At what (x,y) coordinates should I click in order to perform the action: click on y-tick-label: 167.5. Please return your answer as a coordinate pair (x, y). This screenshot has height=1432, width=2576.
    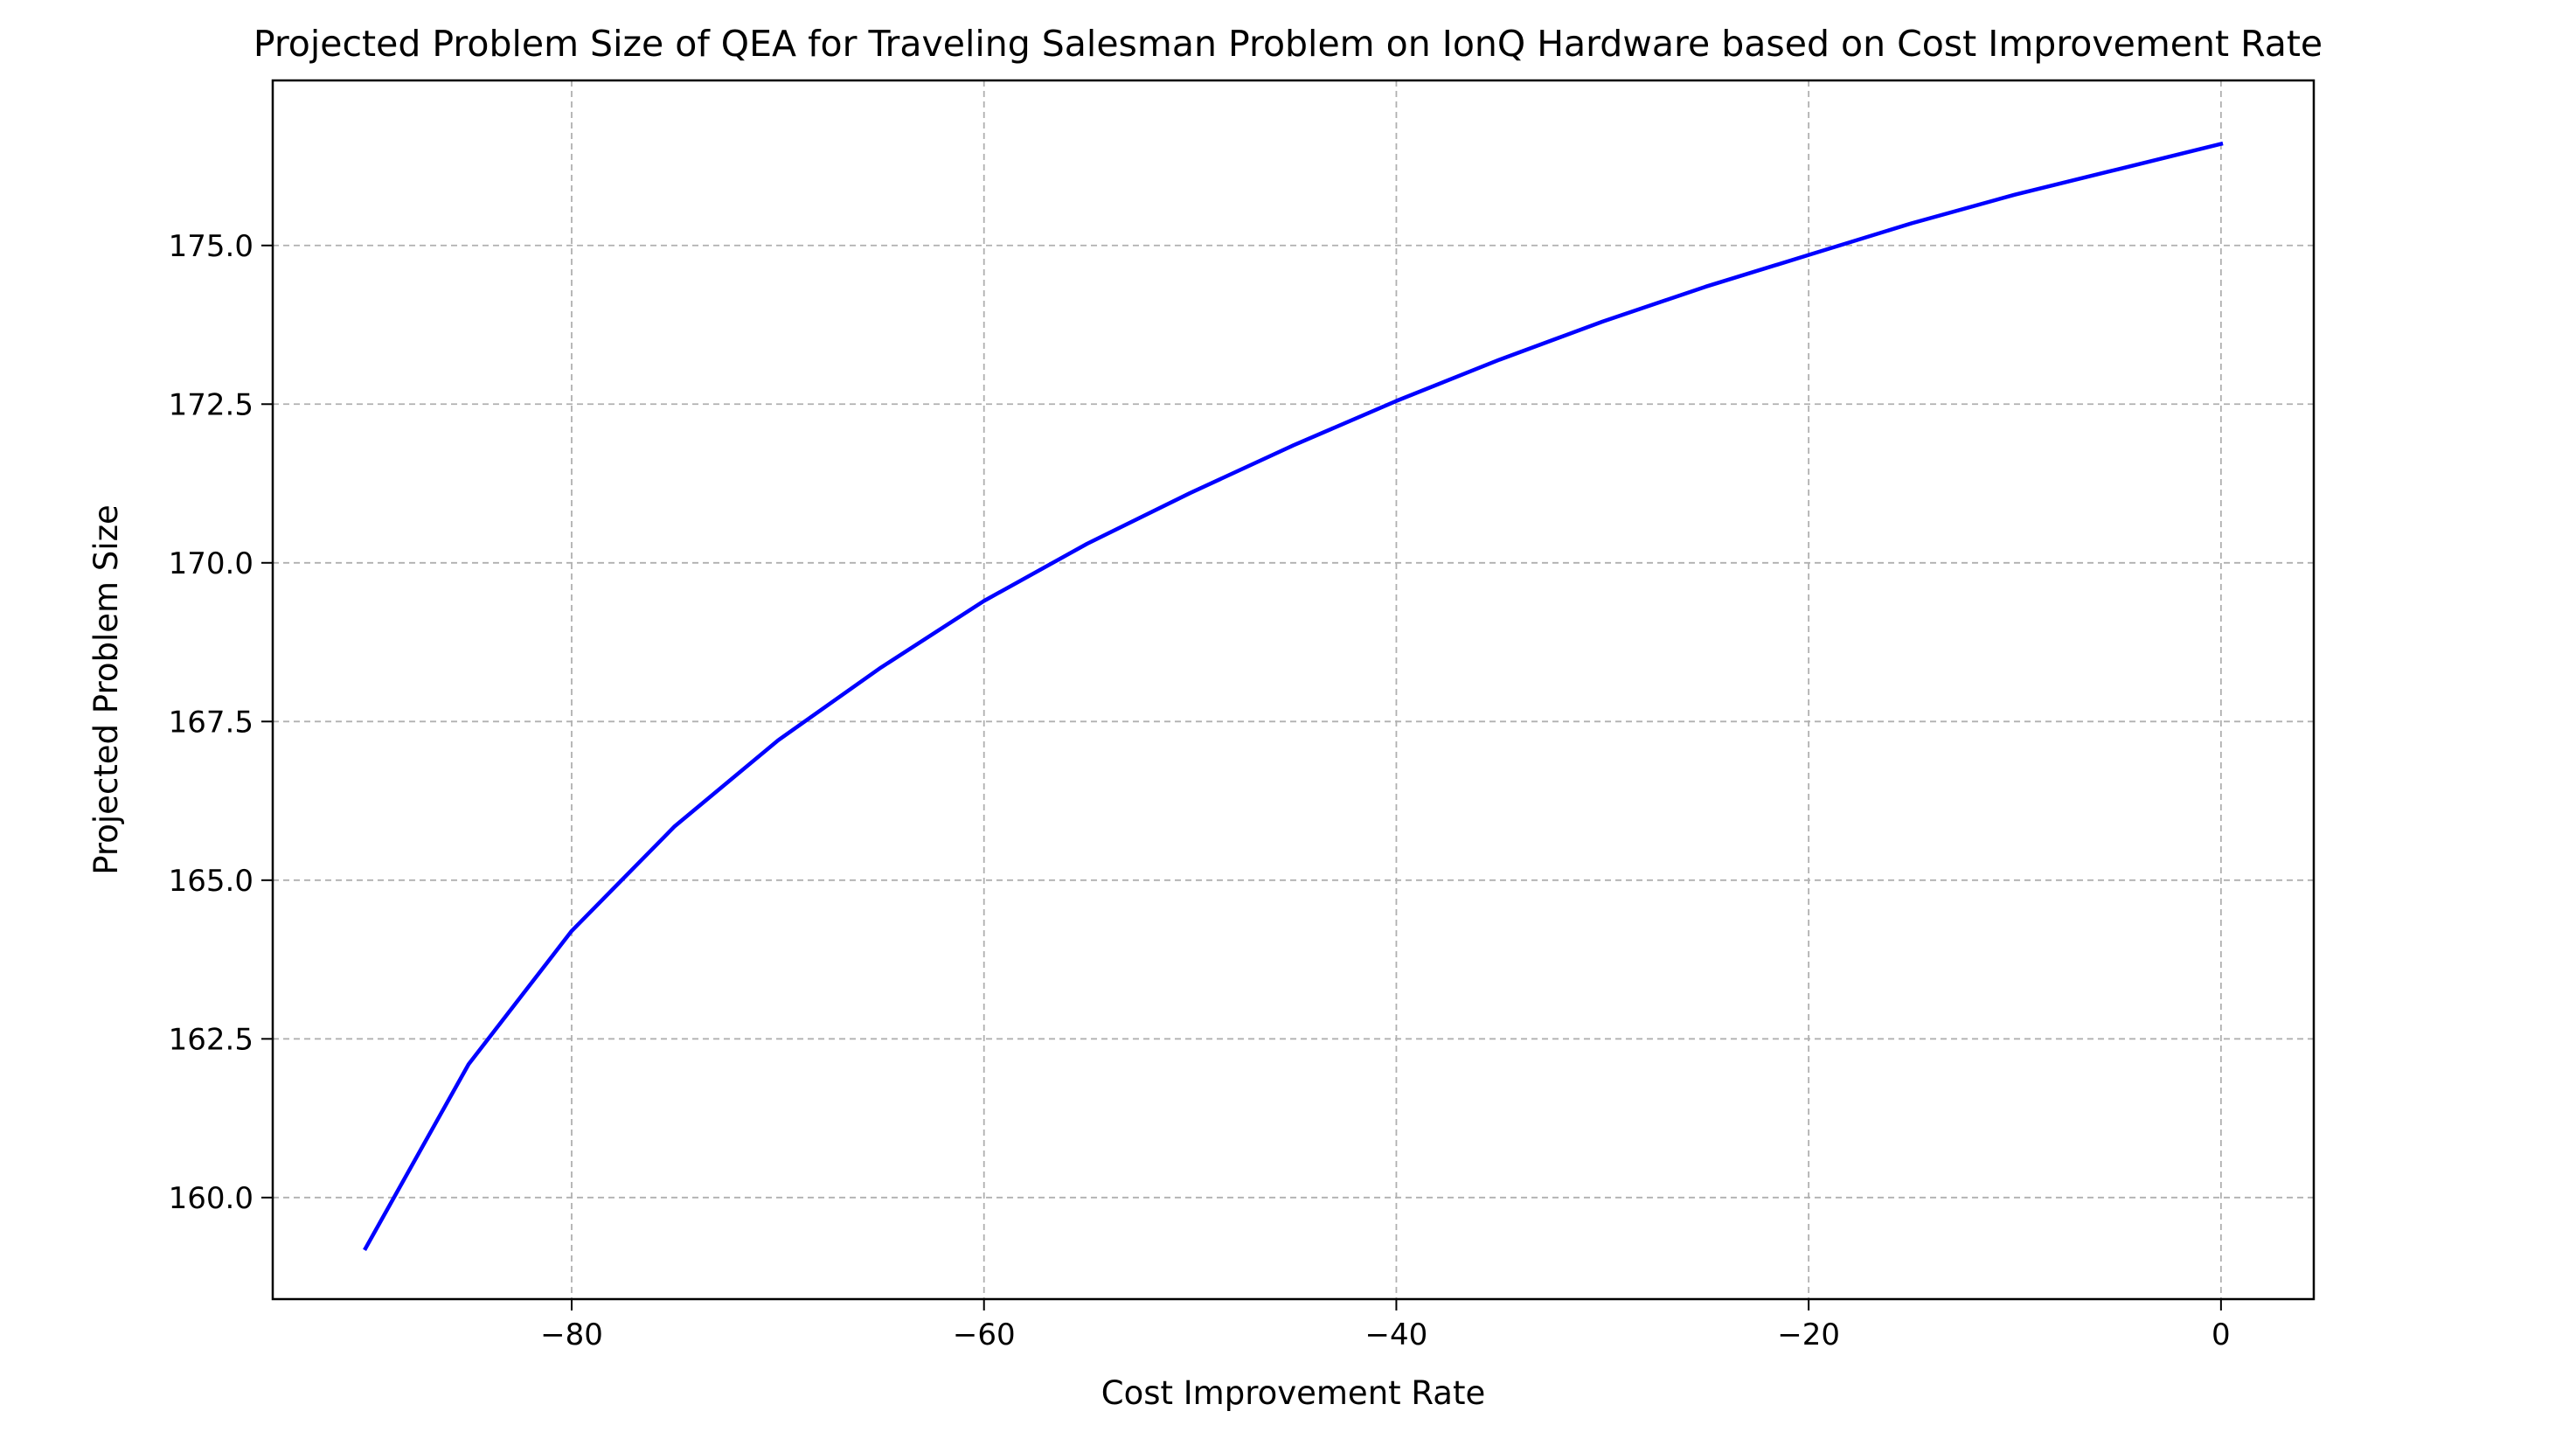
    Looking at the image, I should click on (211, 722).